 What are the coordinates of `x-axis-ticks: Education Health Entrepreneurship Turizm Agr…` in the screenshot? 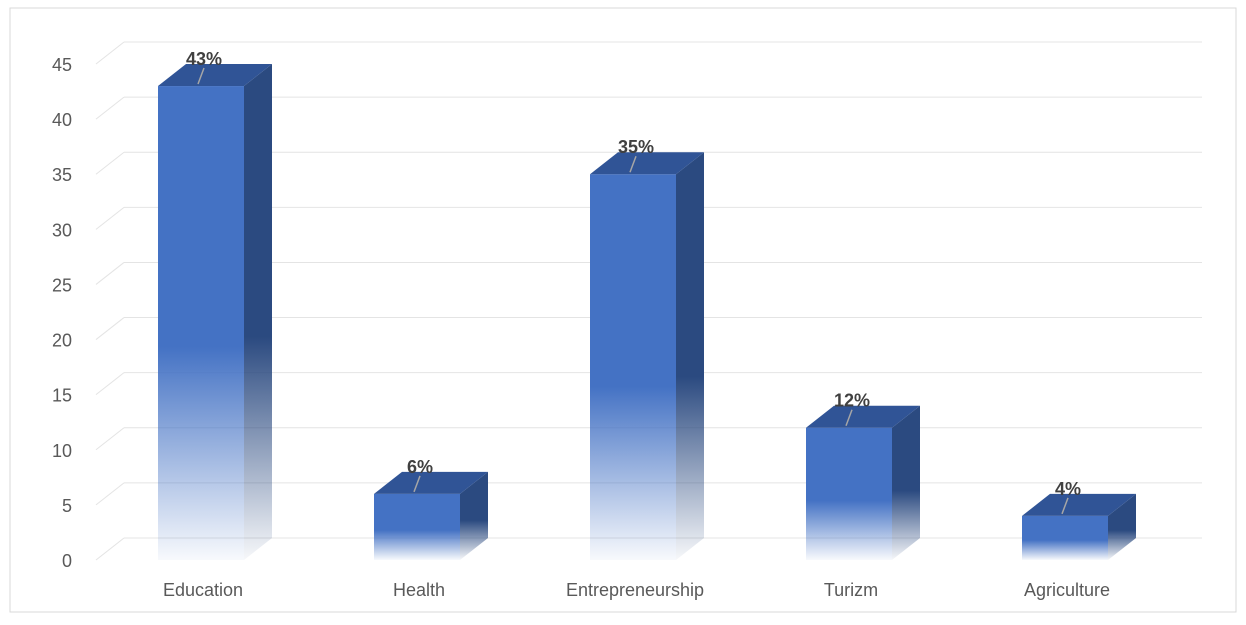 It's located at (636, 590).